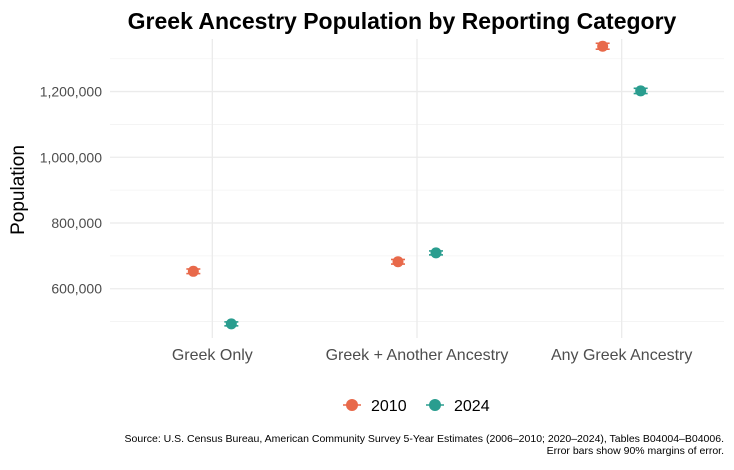 The image size is (734, 470). I want to click on y-tick-label: 600,000, so click(76, 289).